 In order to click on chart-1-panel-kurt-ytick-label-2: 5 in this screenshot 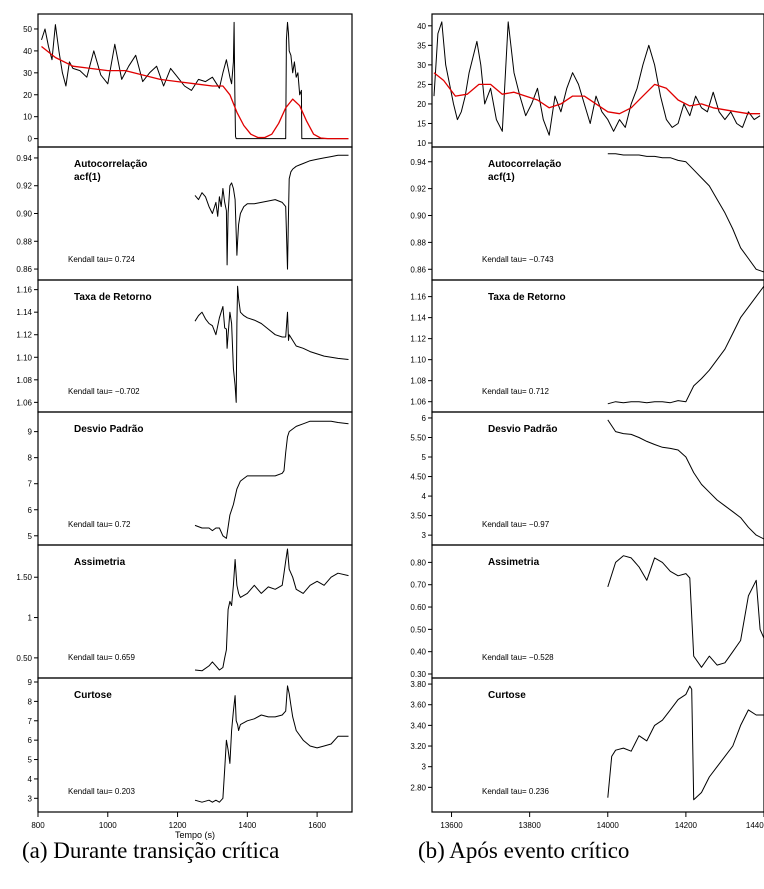, I will do `click(30, 760)`.